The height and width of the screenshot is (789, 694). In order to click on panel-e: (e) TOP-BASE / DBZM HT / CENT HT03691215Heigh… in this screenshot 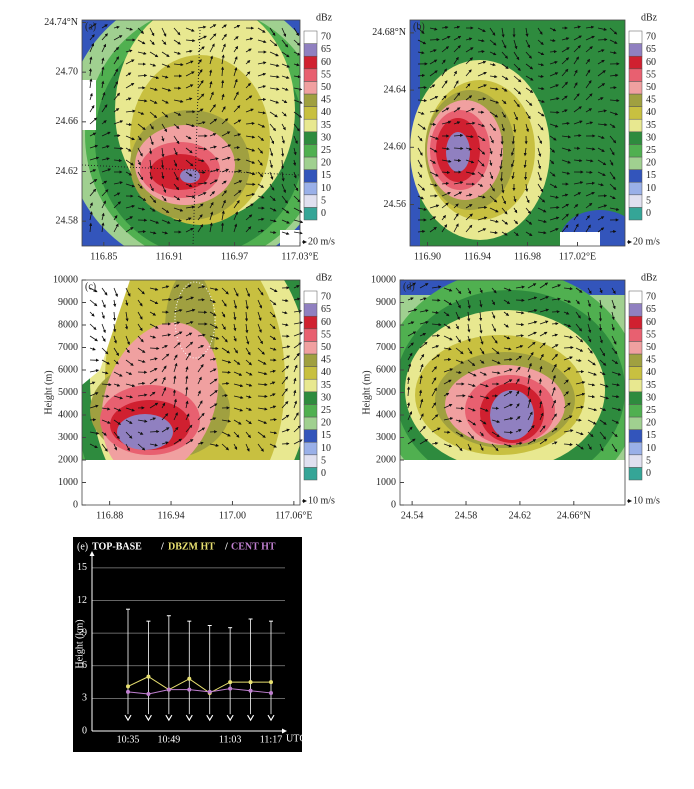, I will do `click(190, 643)`.